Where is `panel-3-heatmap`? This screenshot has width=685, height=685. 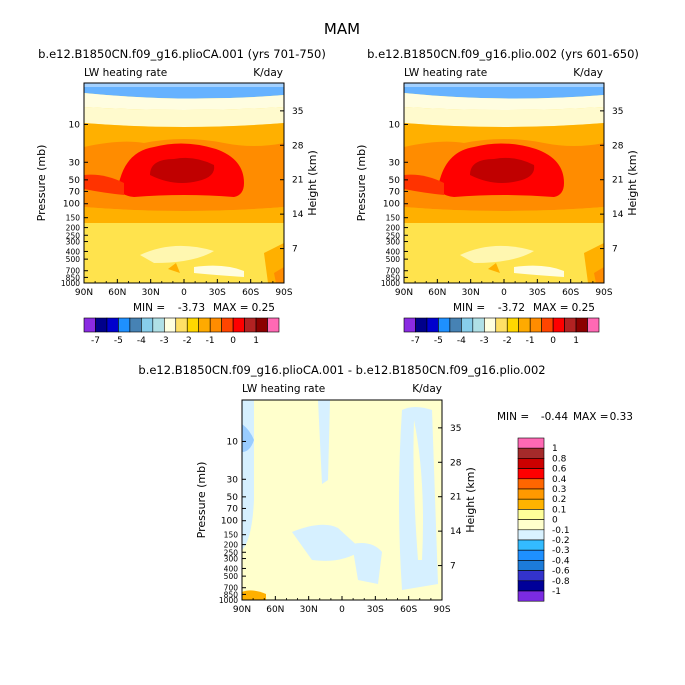
panel-3-heatmap is located at coordinates (342, 500).